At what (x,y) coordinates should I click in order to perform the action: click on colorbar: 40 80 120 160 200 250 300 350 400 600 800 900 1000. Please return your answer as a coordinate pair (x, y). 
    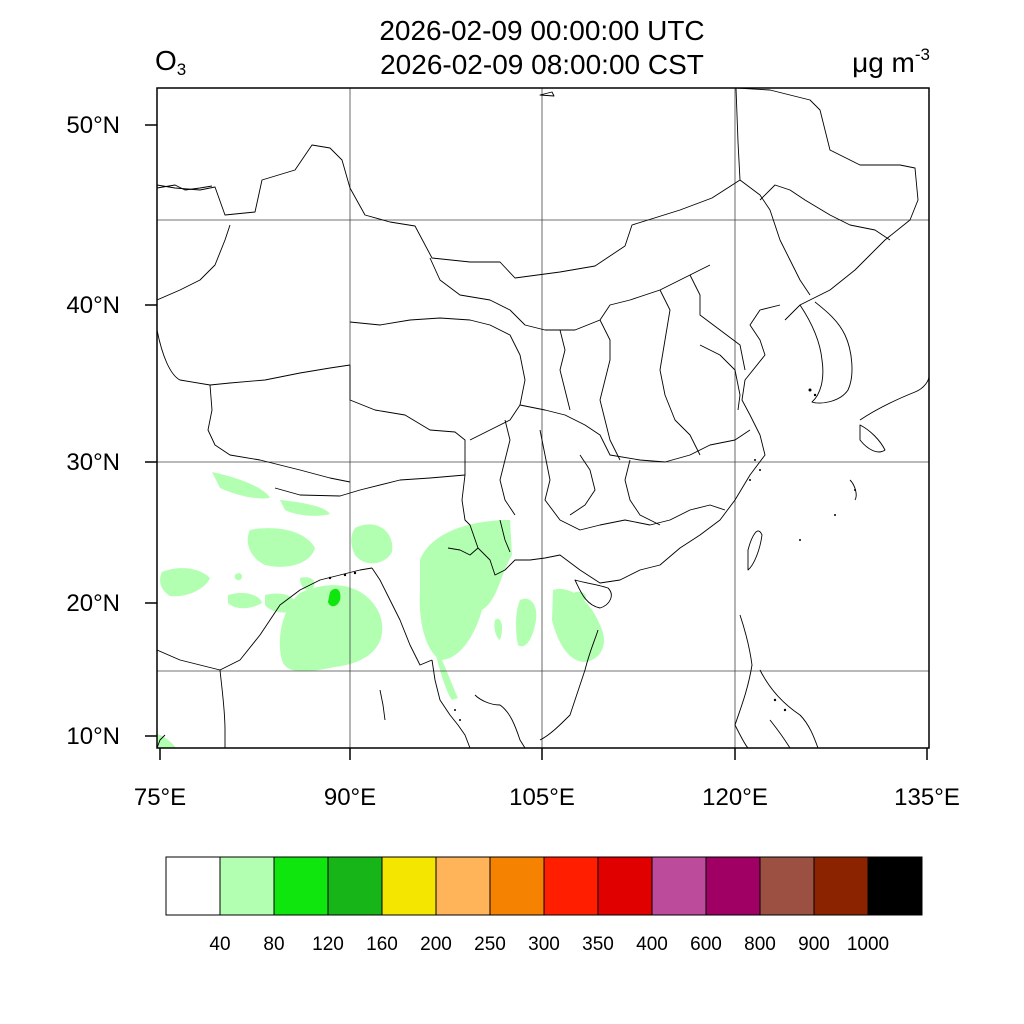
    Looking at the image, I should click on (544, 905).